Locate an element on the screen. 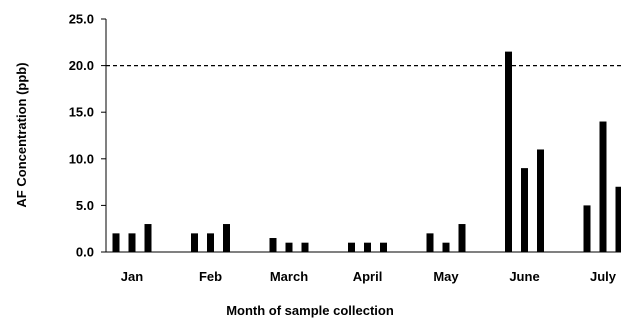 Image resolution: width=621 pixels, height=320 pixels. y-tick-label: 10.0 is located at coordinates (81, 158).